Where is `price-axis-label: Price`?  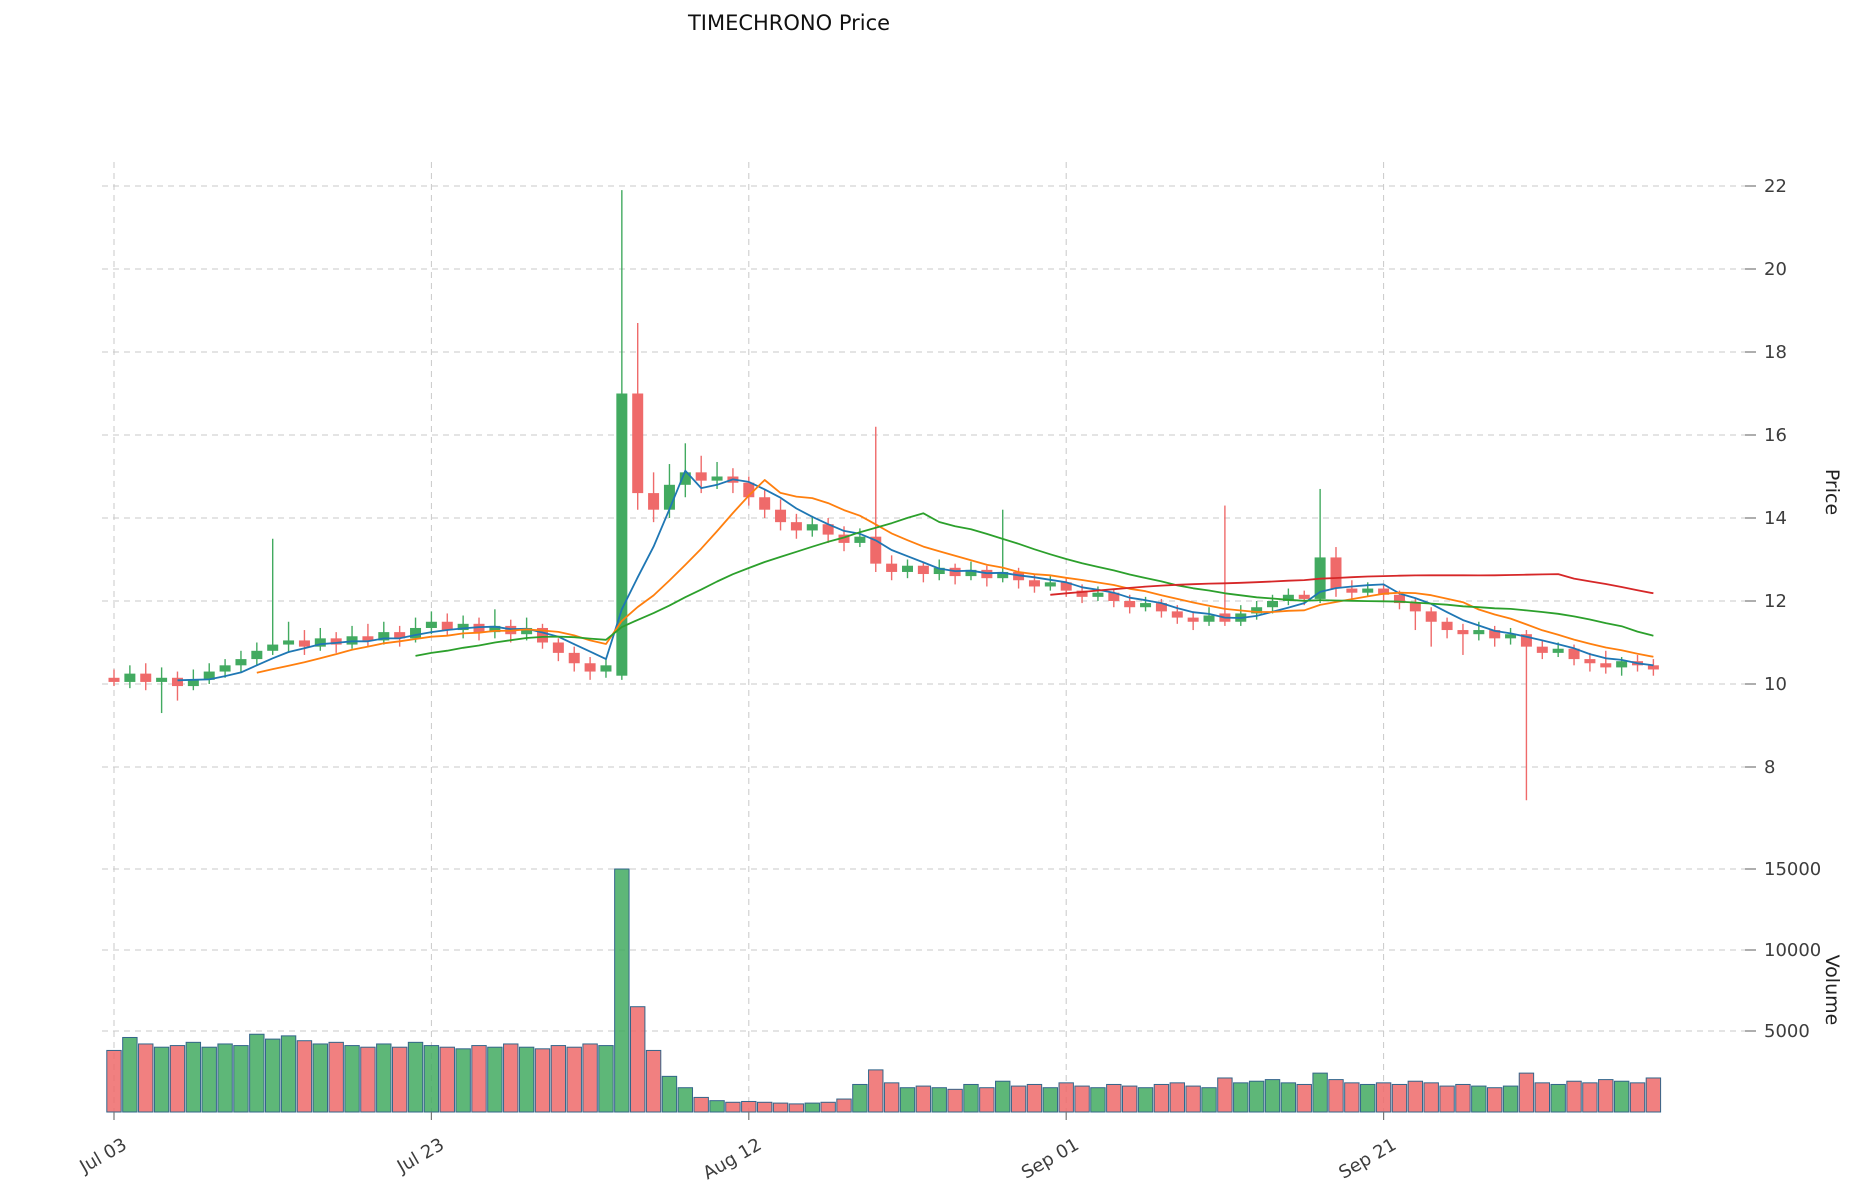 price-axis-label: Price is located at coordinates (1832, 492).